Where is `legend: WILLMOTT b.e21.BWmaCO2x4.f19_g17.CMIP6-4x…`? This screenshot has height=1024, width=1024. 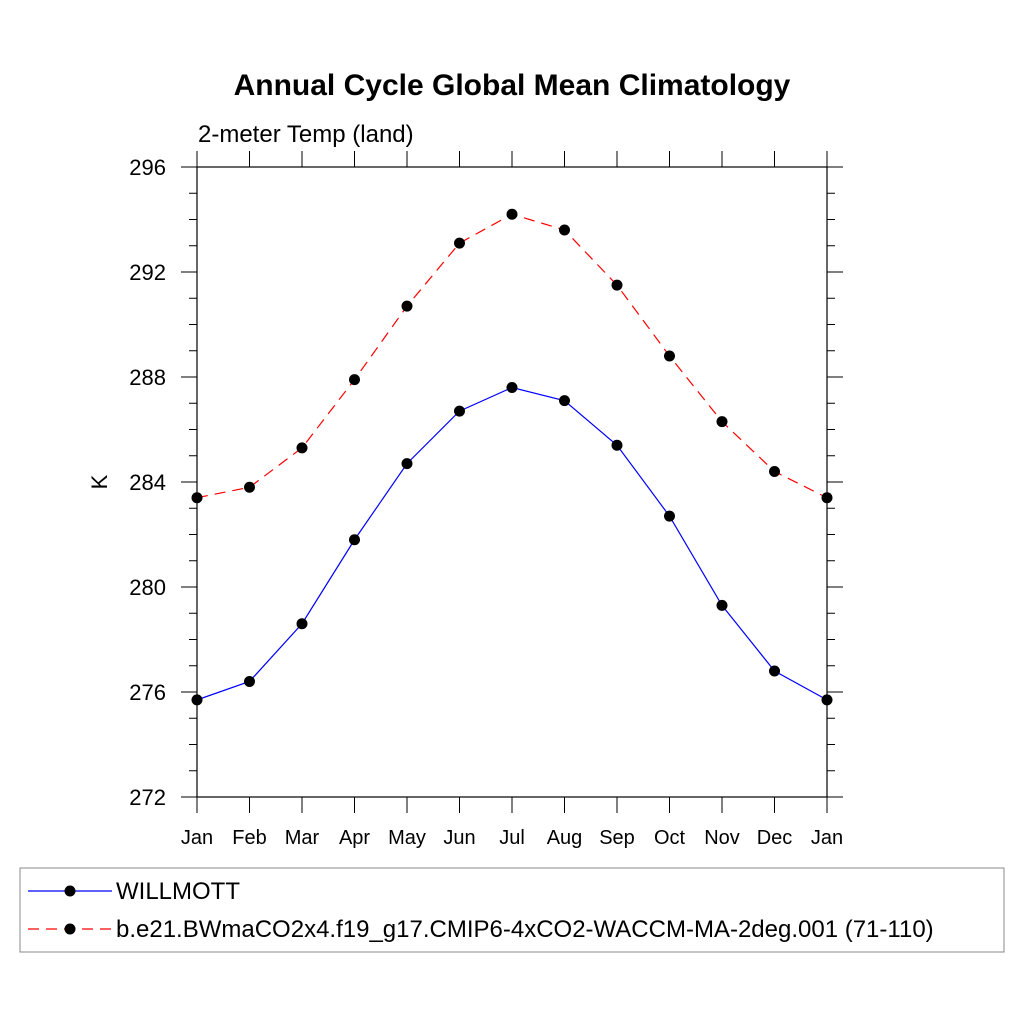 legend: WILLMOTT b.e21.BWmaCO2x4.f19_g17.CMIP6-4x… is located at coordinates (512, 910).